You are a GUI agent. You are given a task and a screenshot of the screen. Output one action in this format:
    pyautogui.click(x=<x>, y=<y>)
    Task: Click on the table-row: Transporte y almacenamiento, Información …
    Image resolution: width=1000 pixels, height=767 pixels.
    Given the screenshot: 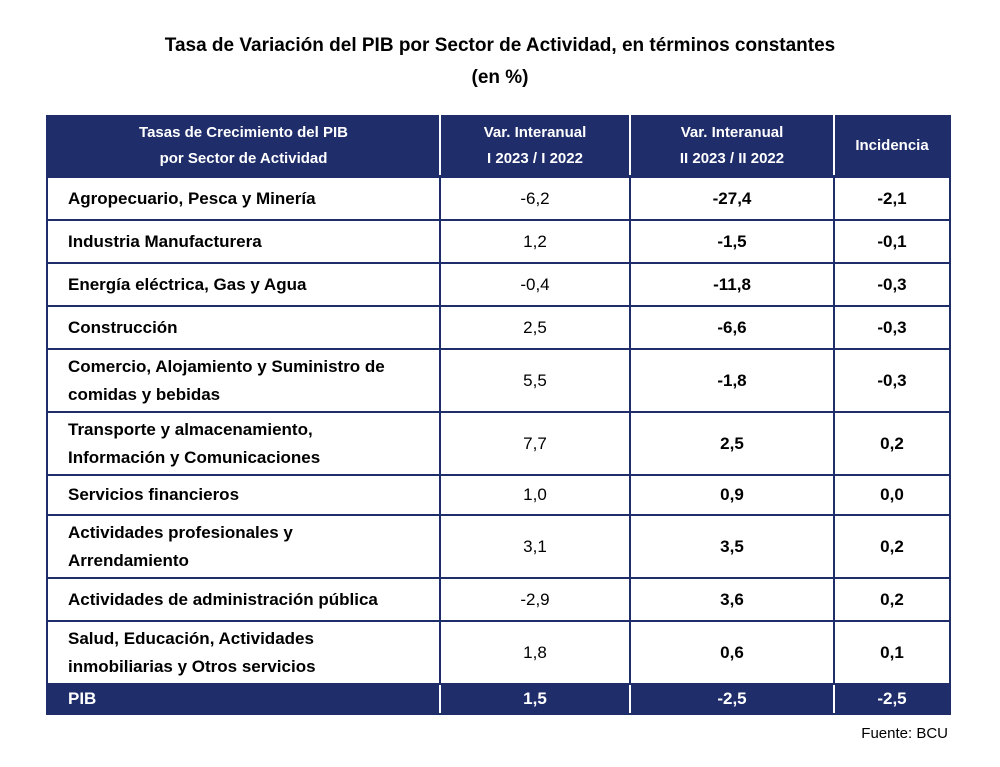 What is the action you would take?
    pyautogui.click(x=498, y=443)
    